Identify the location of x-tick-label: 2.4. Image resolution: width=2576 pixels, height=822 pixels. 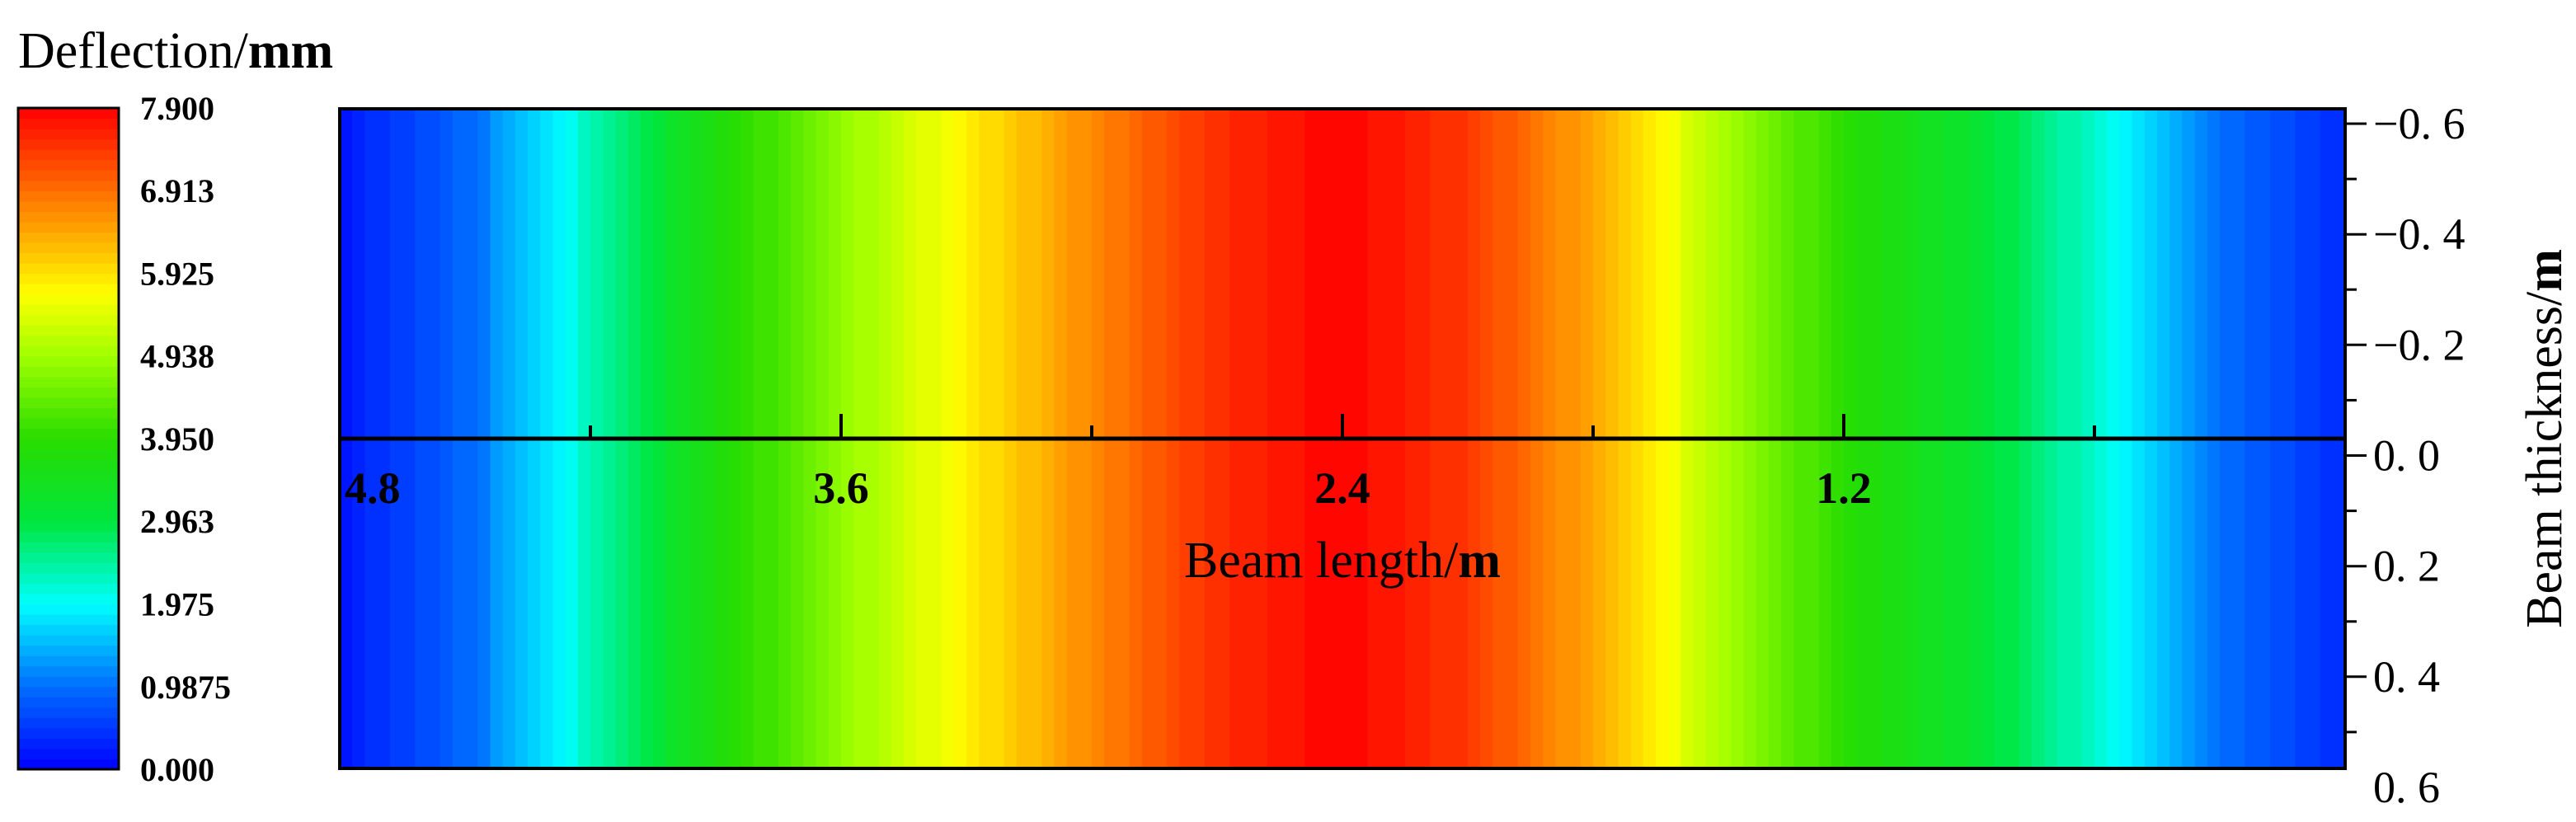
(1342, 488).